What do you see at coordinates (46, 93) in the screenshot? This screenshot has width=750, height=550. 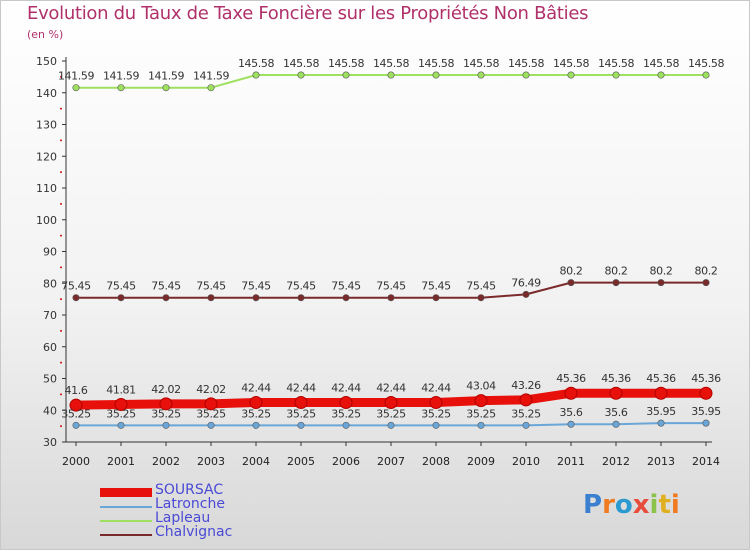 I see `y-tick-label: 140` at bounding box center [46, 93].